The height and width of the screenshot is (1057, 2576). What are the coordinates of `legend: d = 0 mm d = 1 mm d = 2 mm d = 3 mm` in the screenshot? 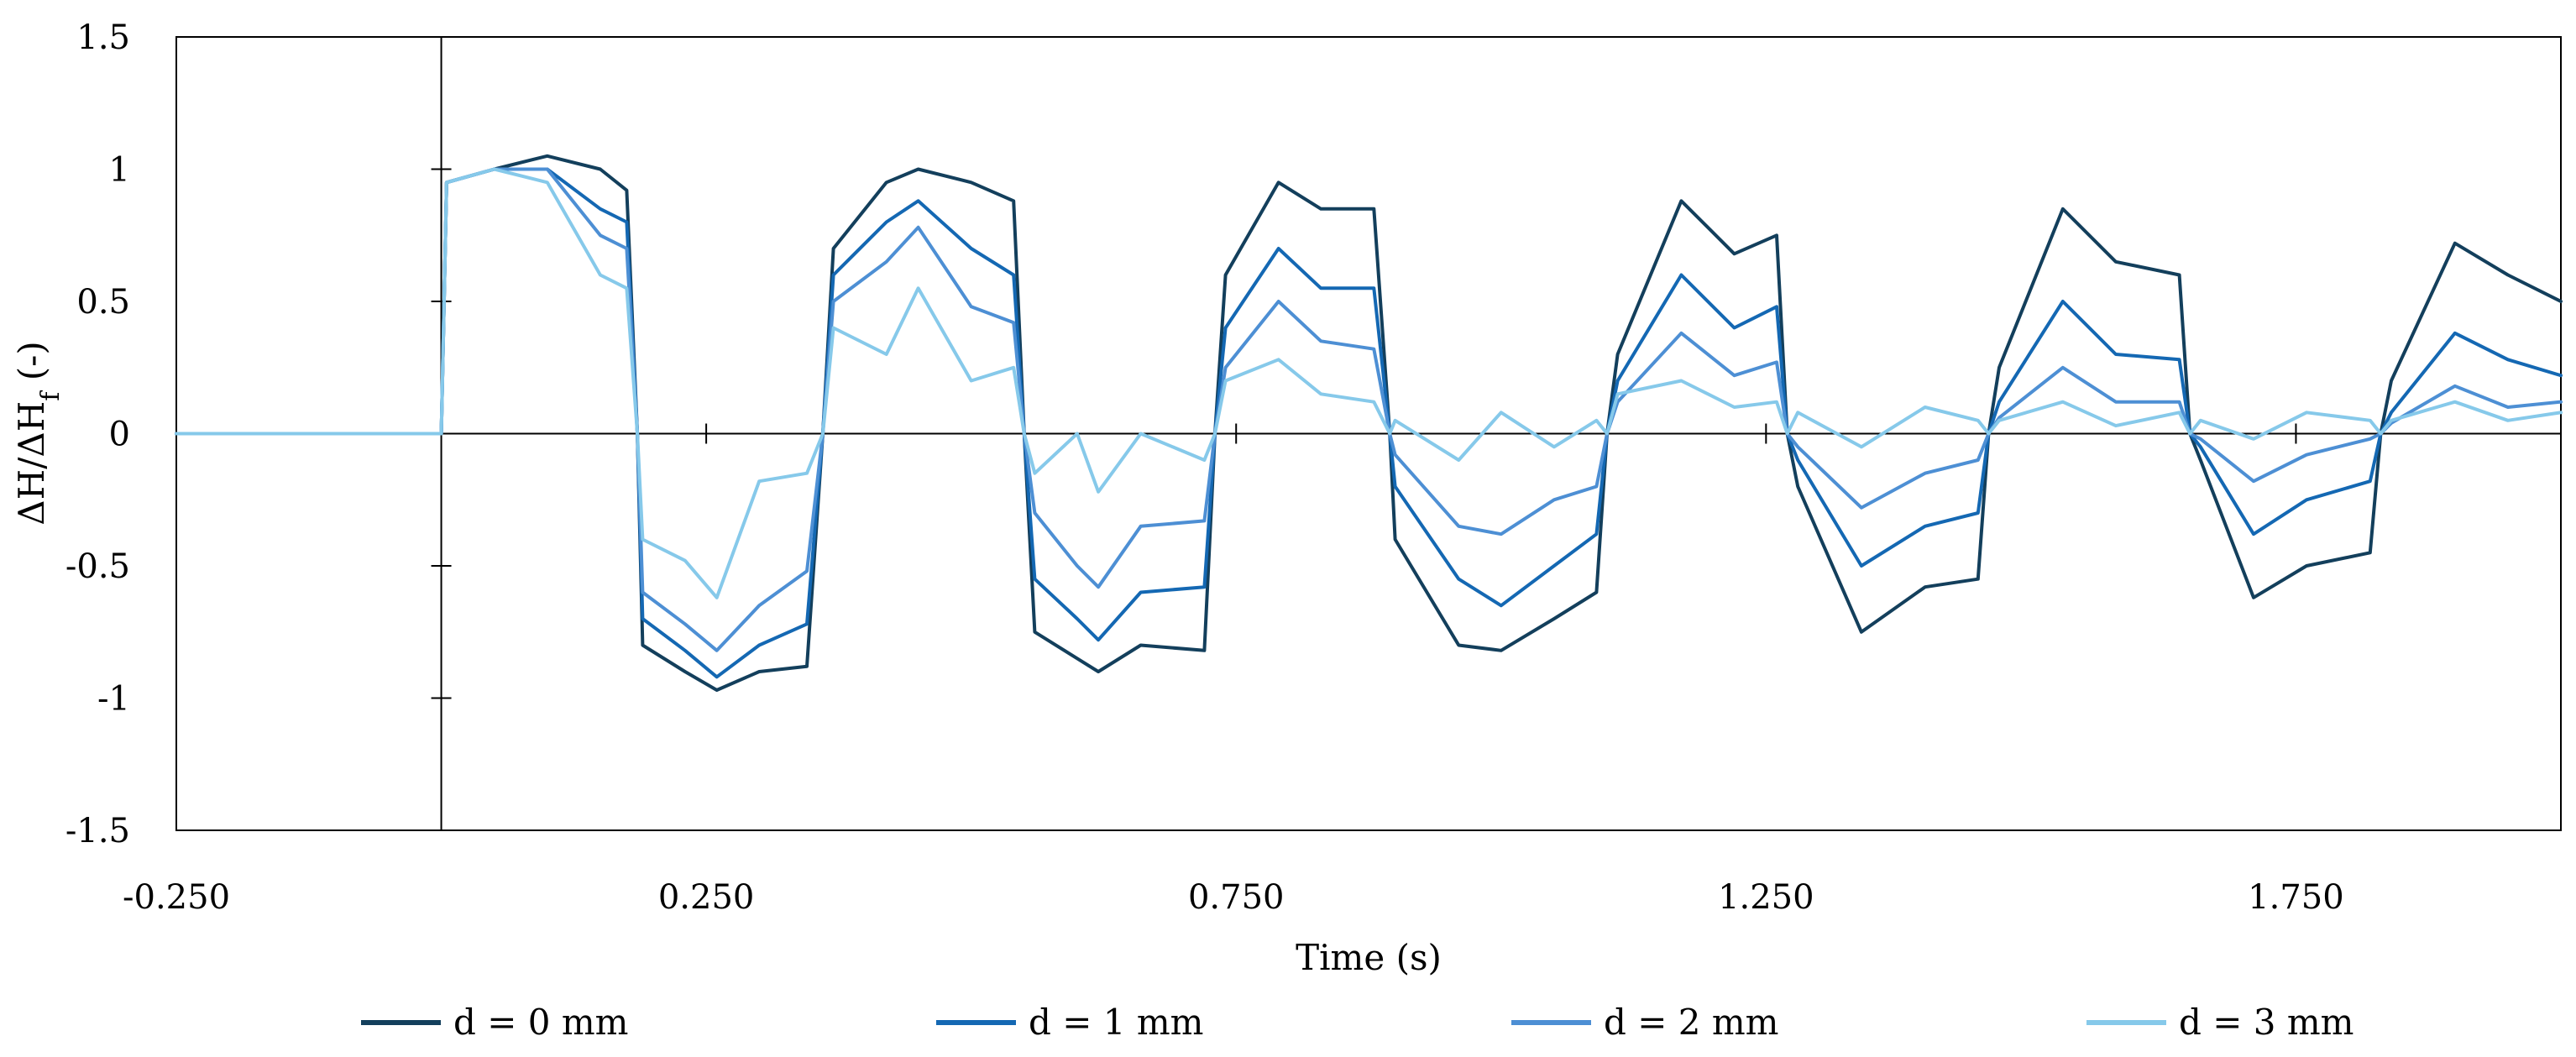 It's located at (1358, 1022).